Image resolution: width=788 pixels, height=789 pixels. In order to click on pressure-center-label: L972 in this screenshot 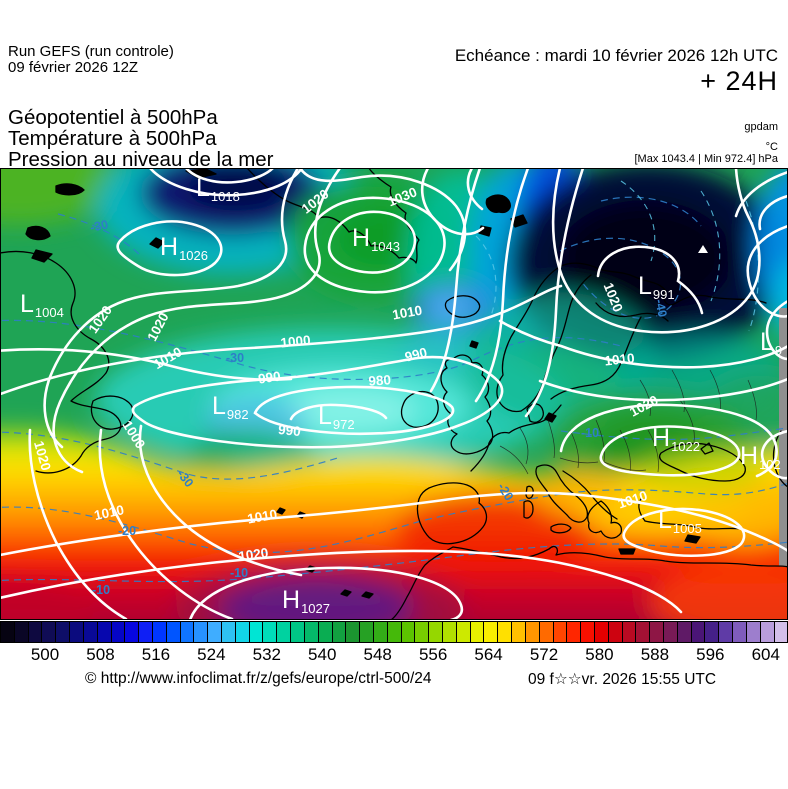, I will do `click(336, 417)`.